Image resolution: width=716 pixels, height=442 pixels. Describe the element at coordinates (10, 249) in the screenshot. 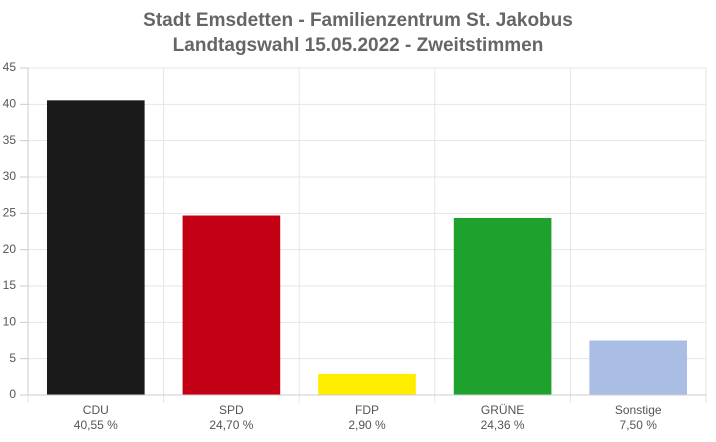

I see `y-tick-label: 20` at that location.